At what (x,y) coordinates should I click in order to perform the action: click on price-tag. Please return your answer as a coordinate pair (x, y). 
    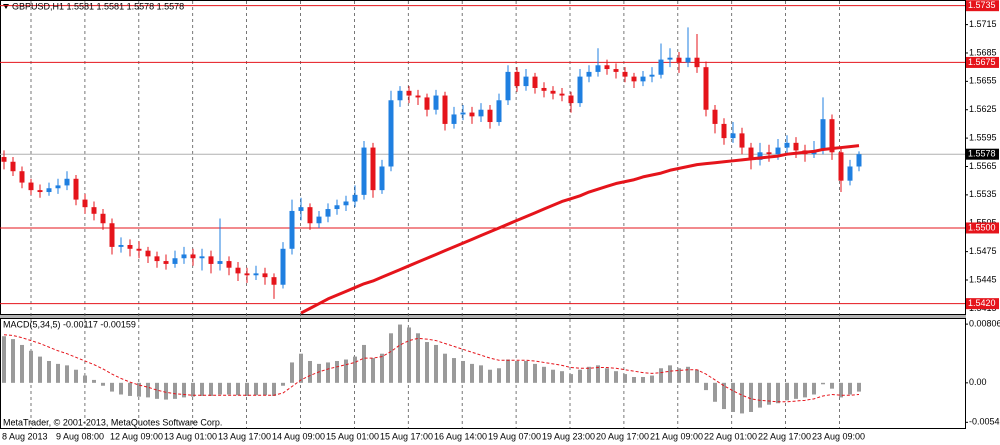
    Looking at the image, I should click on (982, 154).